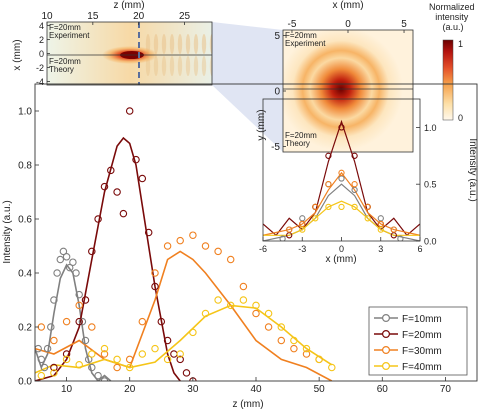  Describe the element at coordinates (446, 389) in the screenshot. I see `main-x-tick-label: 70` at that location.